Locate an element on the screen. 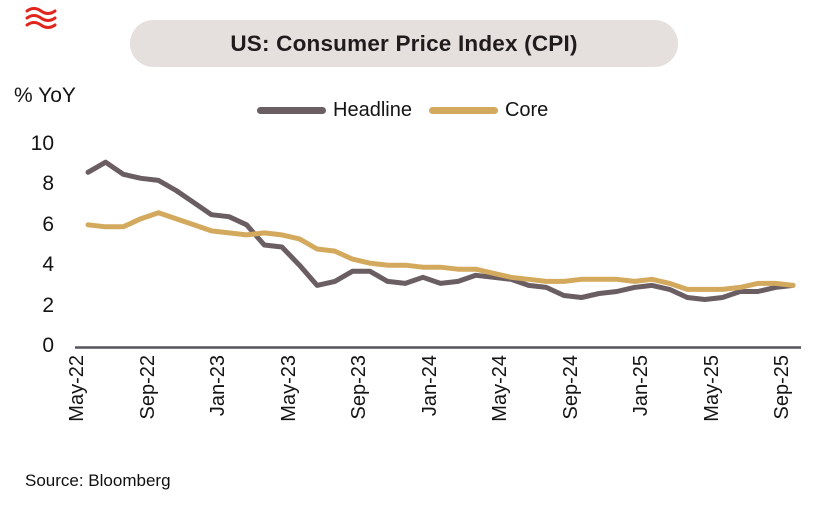  x-tick-sep-24: Sep-24 is located at coordinates (570, 387).